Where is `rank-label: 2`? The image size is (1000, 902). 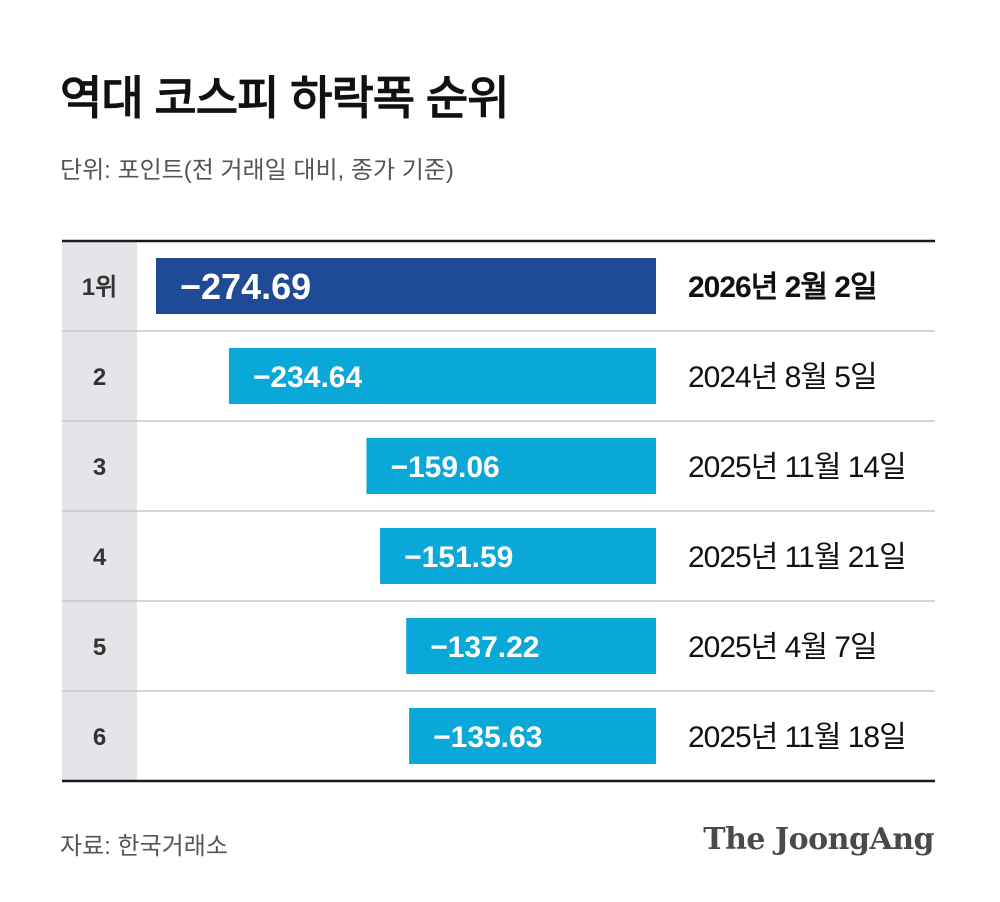 rank-label: 2 is located at coordinates (99, 377).